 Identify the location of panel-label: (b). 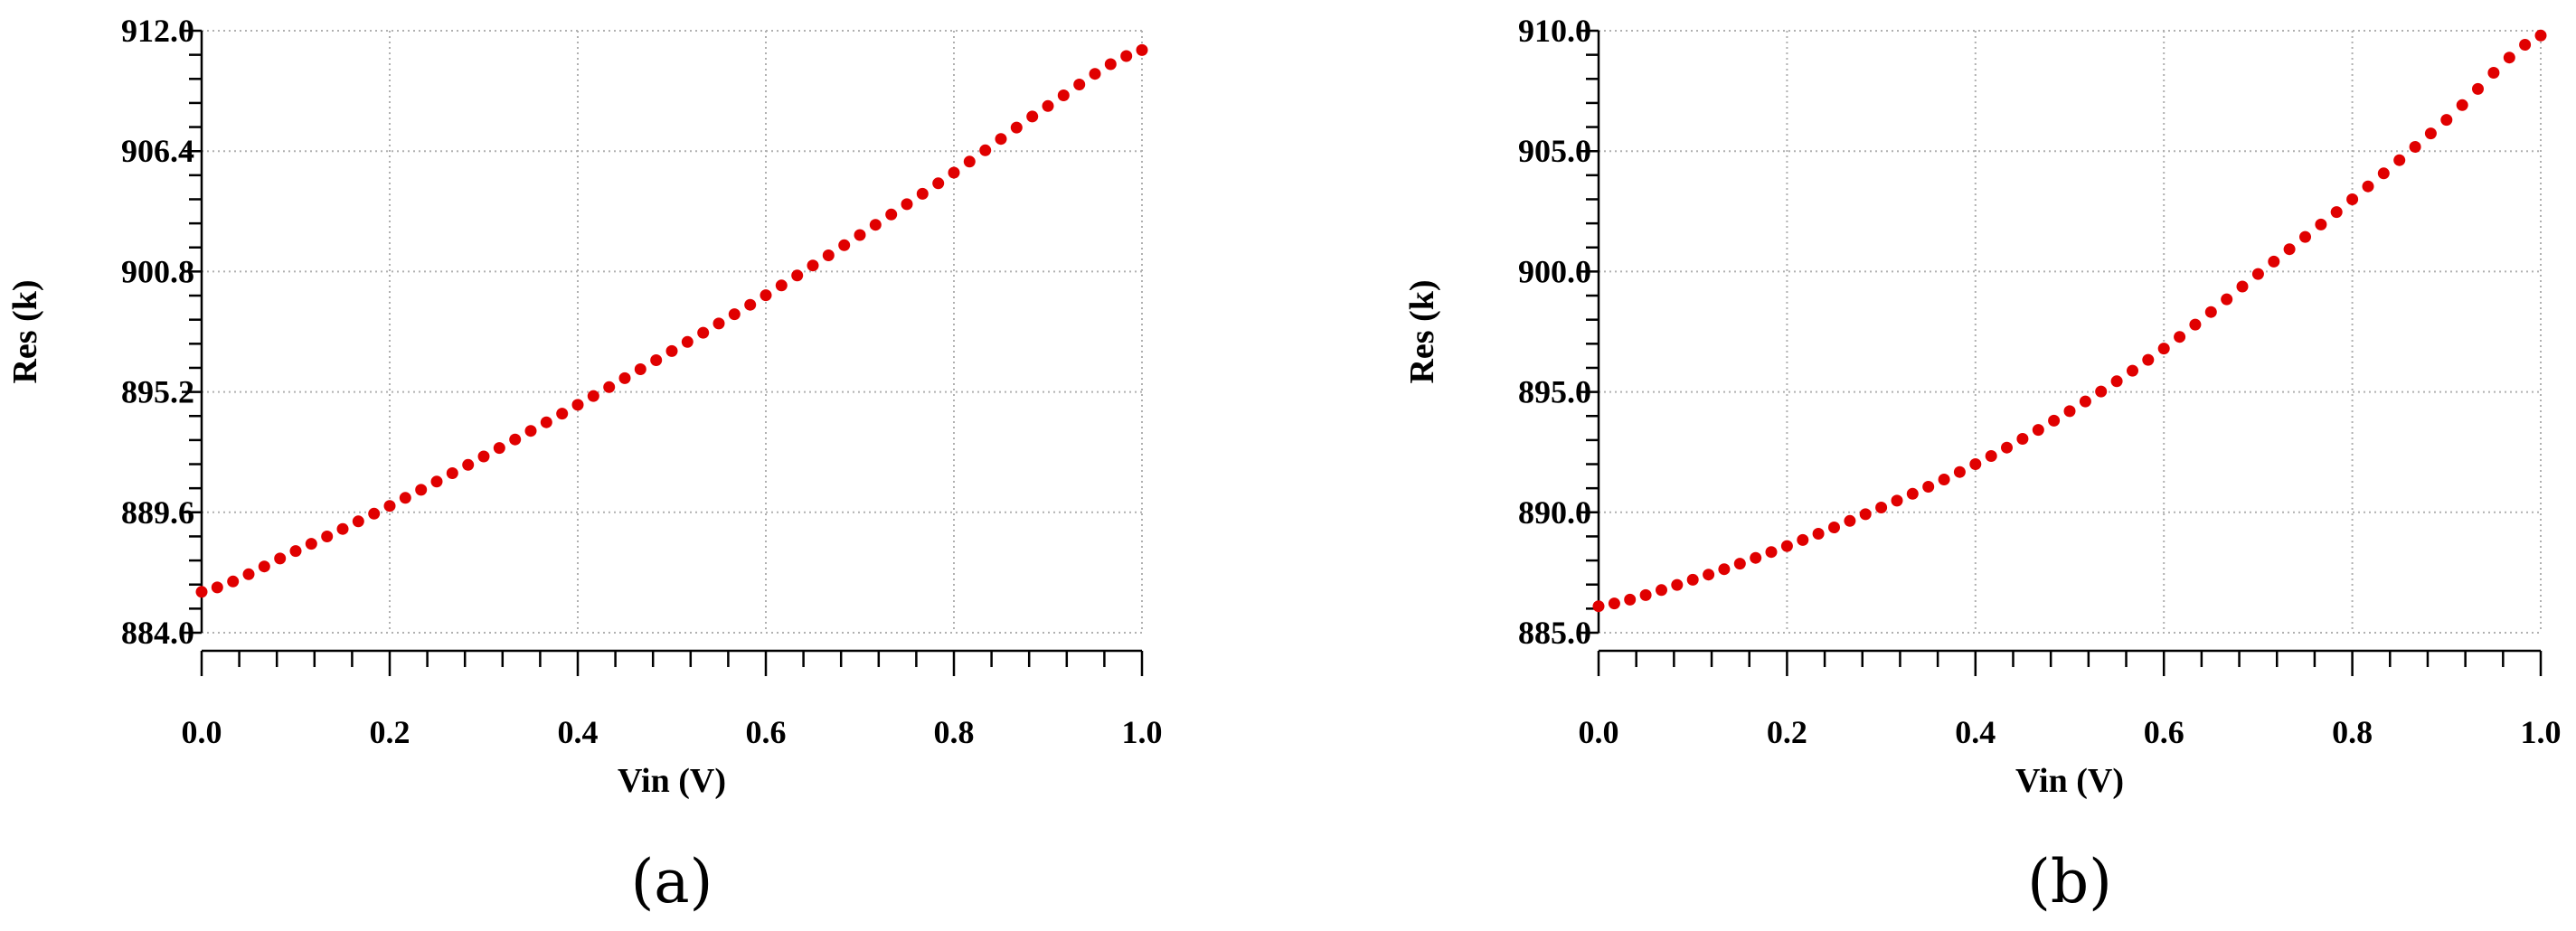
(2069, 882).